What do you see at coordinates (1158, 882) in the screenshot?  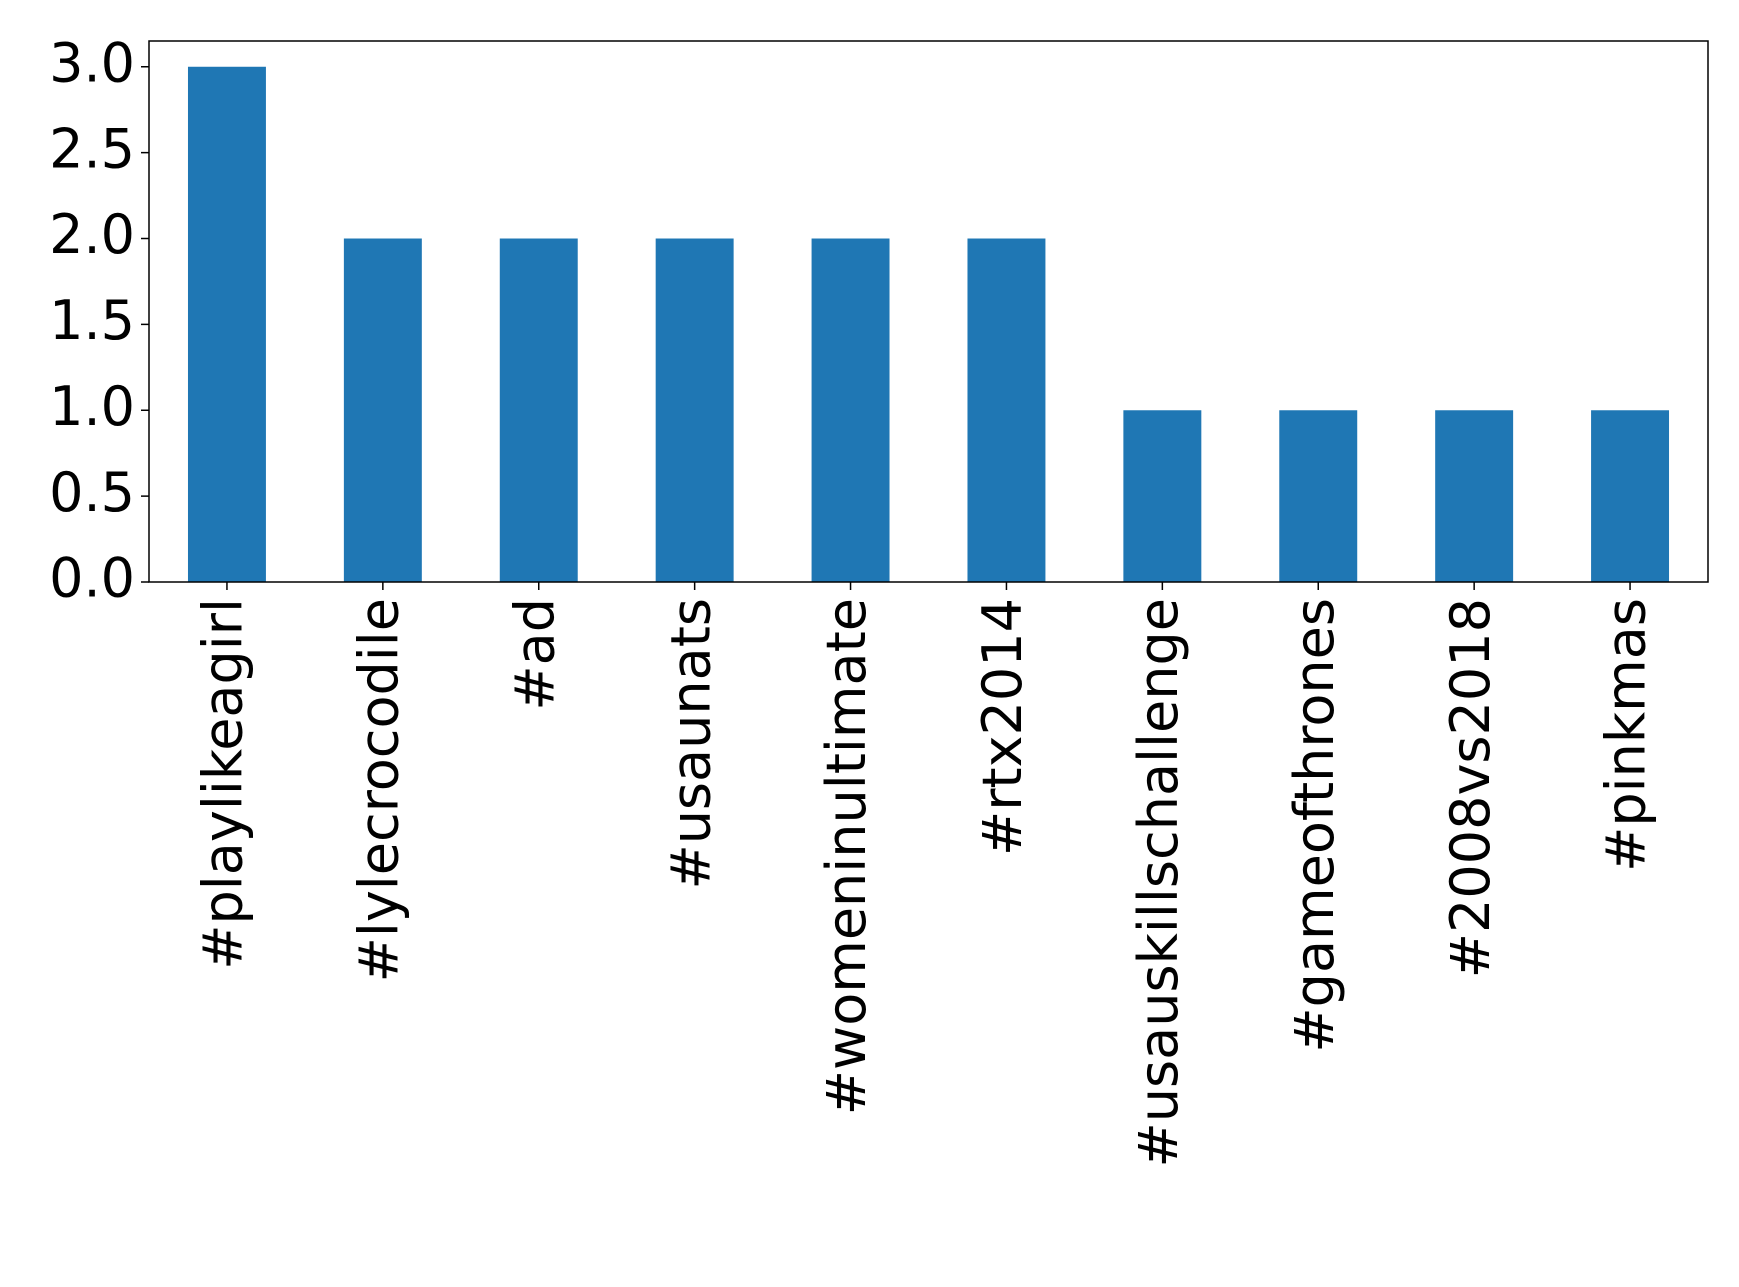 I see `x-tick-label: #usauskillschallenge` at bounding box center [1158, 882].